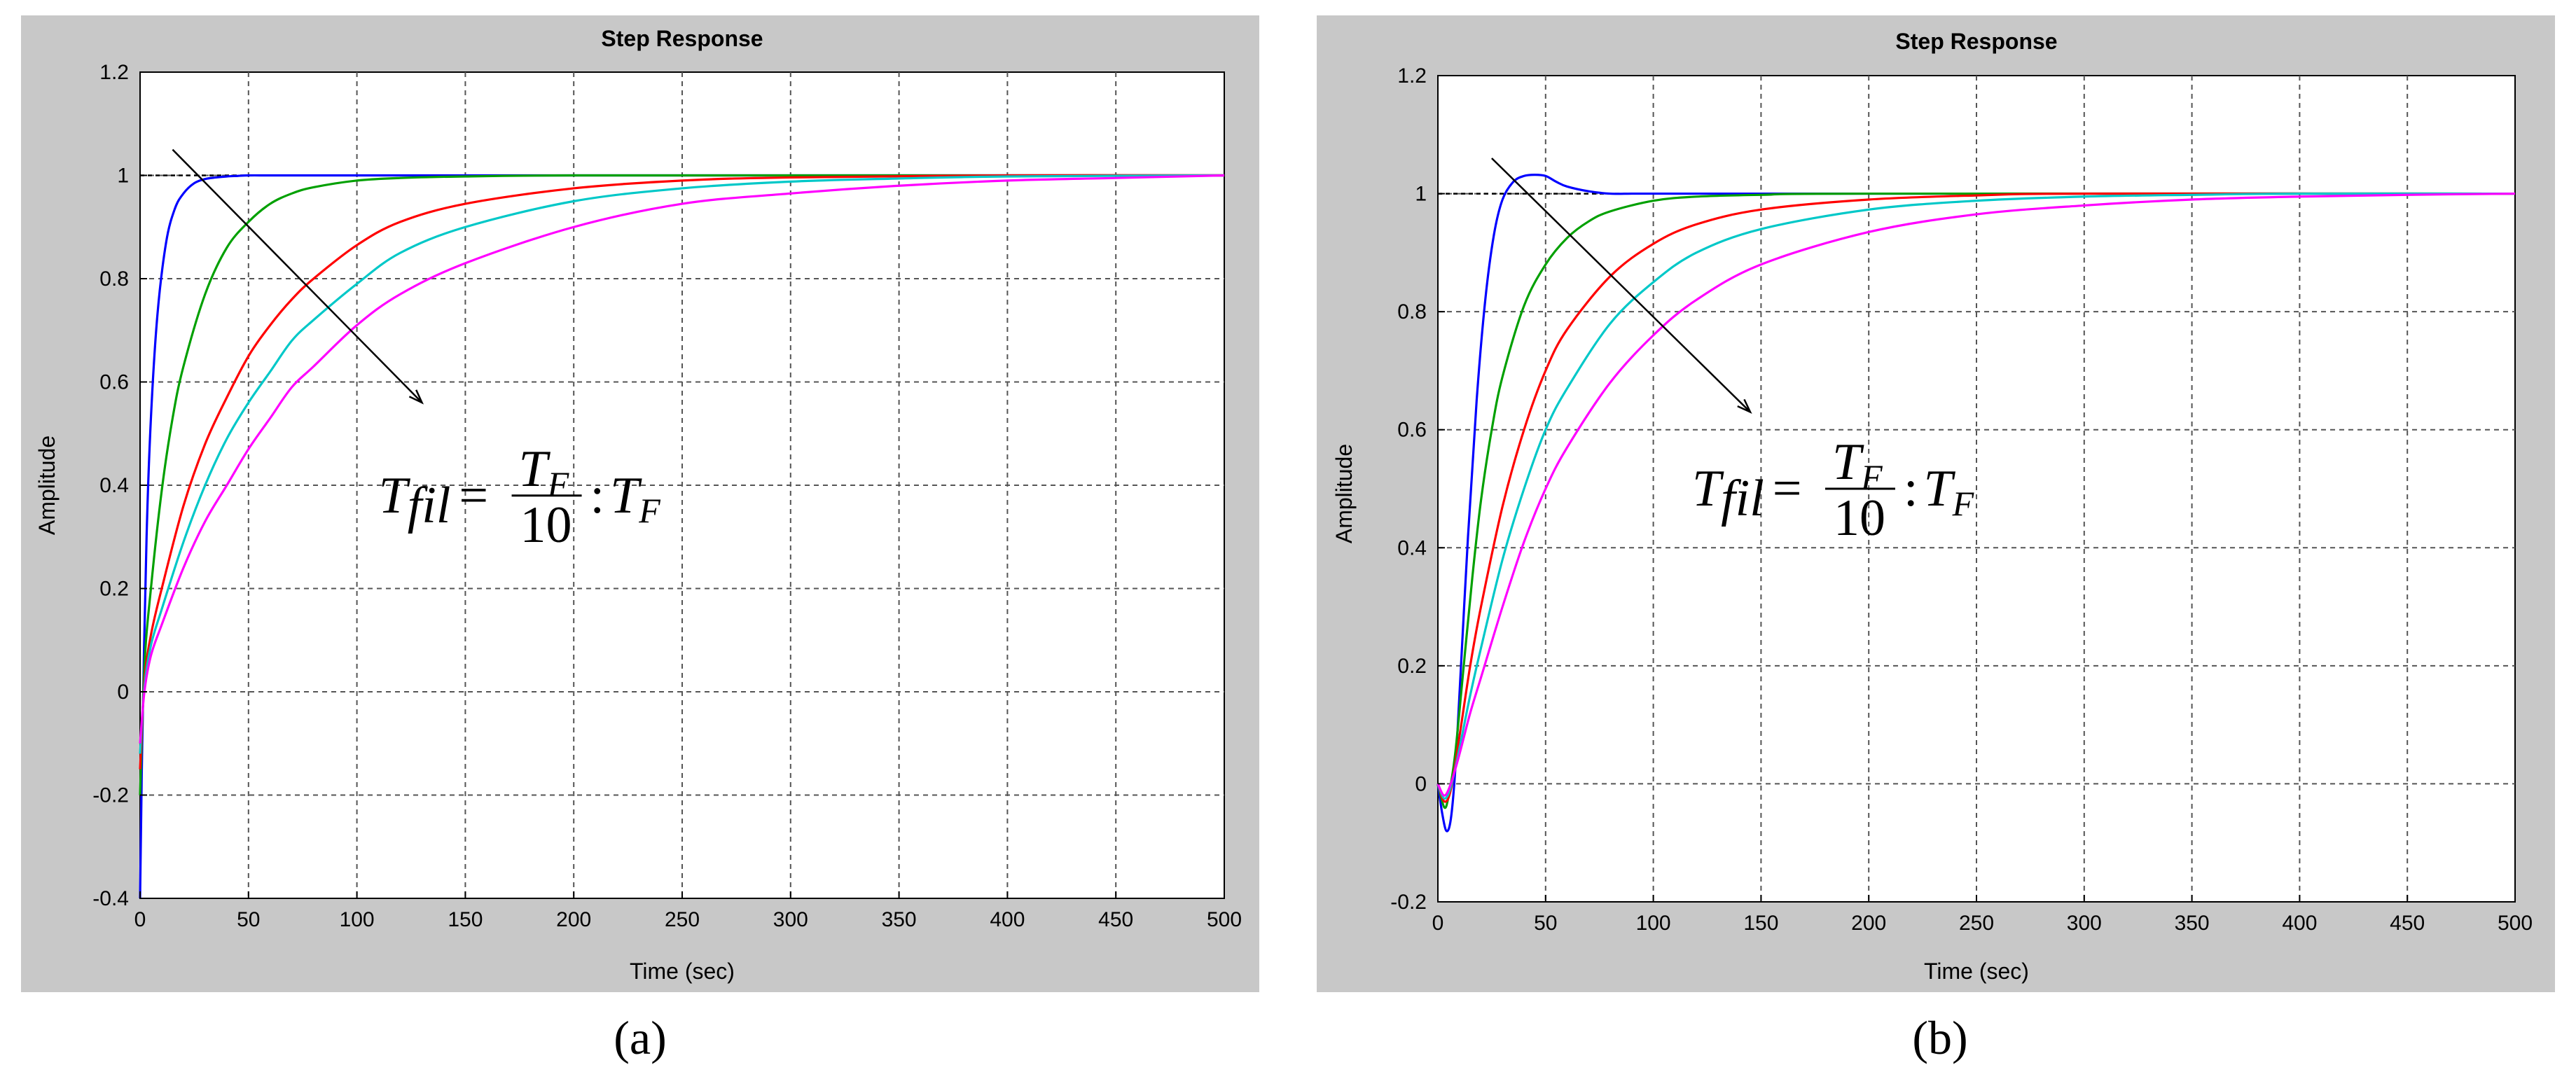  What do you see at coordinates (111, 898) in the screenshot?
I see `y-tick-label: -0.4` at bounding box center [111, 898].